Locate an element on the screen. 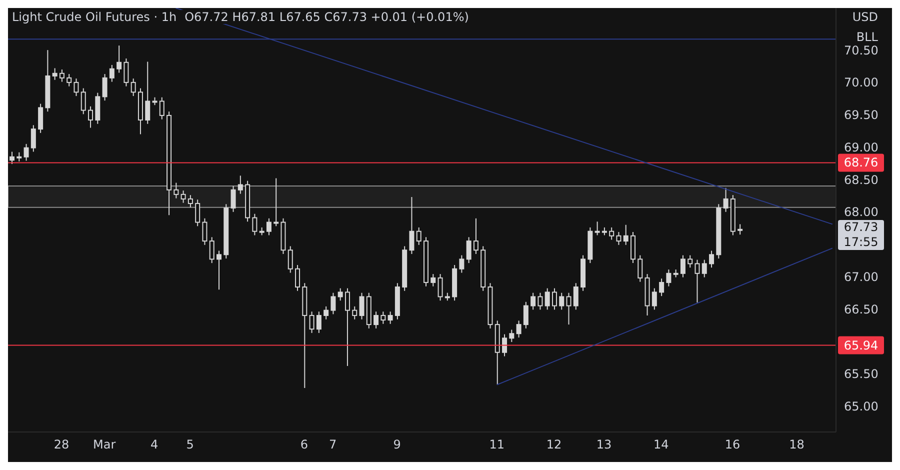 Image resolution: width=900 pixels, height=470 pixels. x-tick-label: 4 is located at coordinates (154, 445).